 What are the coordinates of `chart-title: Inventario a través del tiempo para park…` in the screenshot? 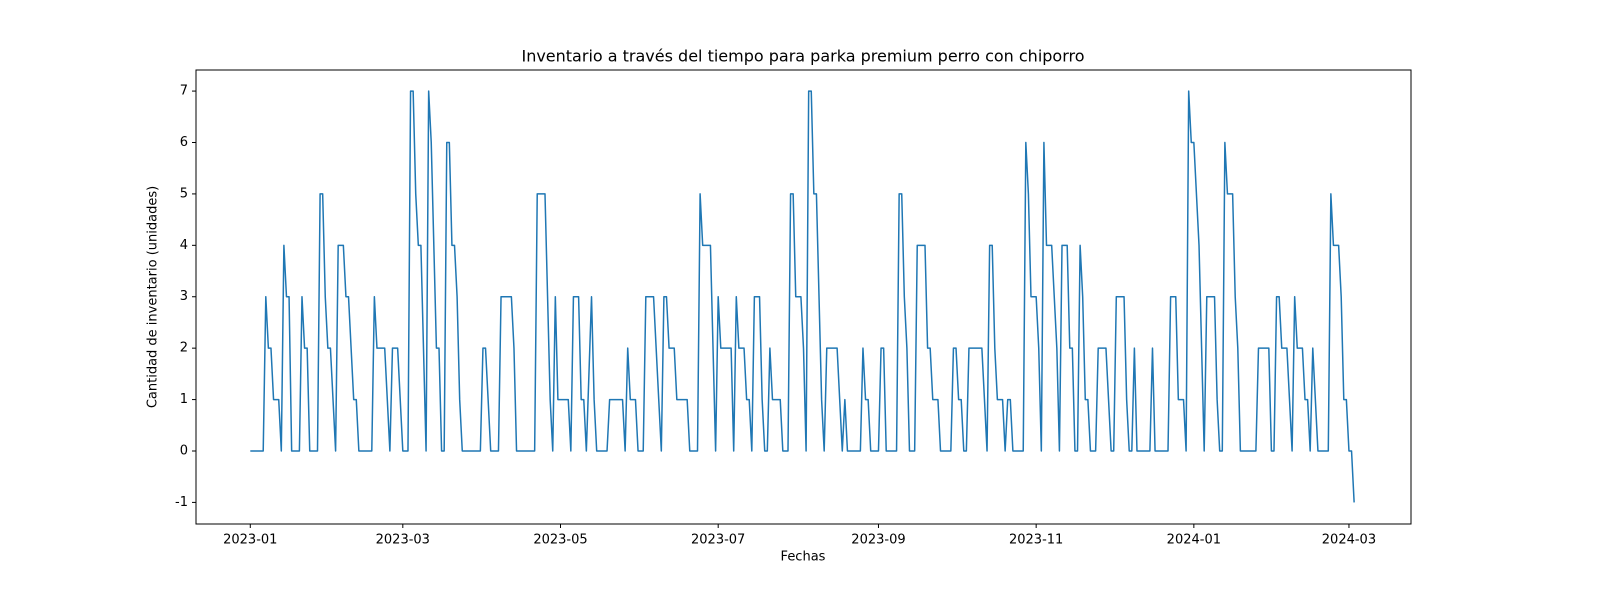 It's located at (802, 56).